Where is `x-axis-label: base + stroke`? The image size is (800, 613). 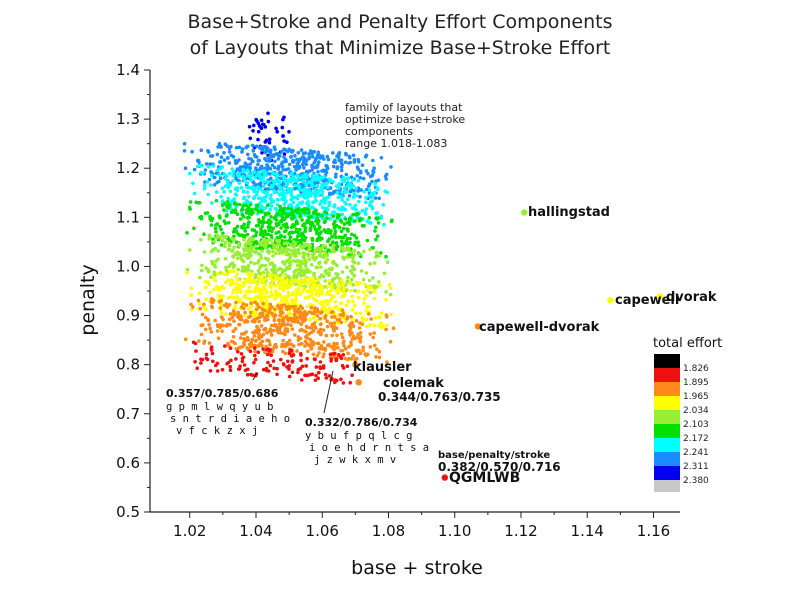
x-axis-label: base + stroke is located at coordinates (417, 568).